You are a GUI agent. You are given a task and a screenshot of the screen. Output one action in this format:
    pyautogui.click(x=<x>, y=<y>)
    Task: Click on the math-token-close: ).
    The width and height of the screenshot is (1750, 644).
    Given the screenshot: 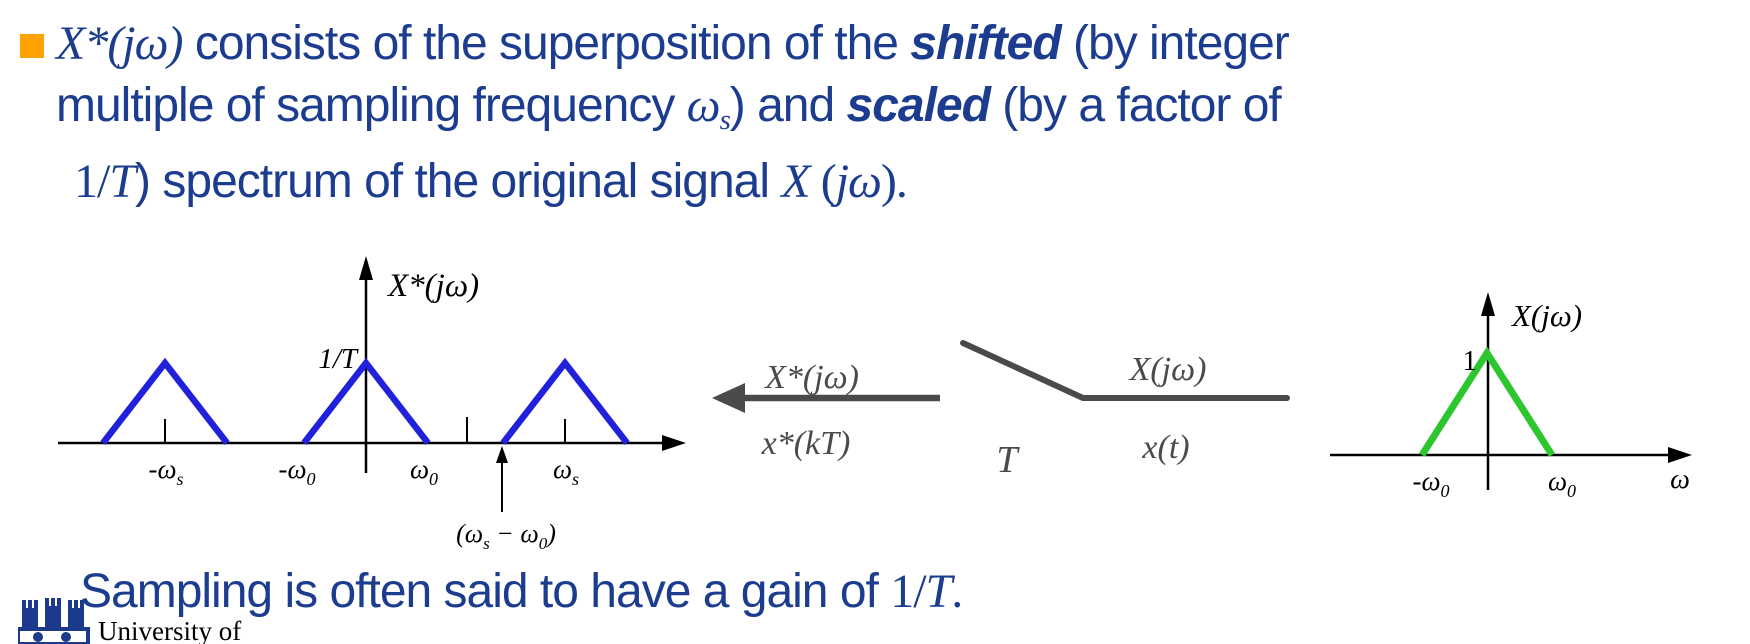 What is the action you would take?
    pyautogui.click(x=894, y=181)
    